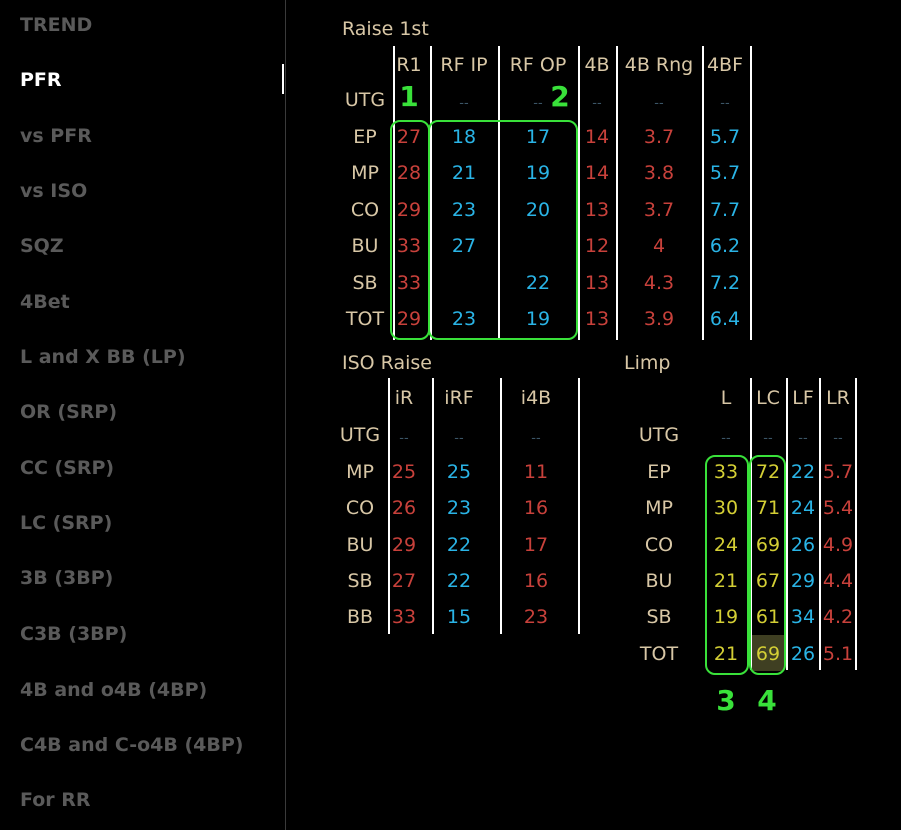 This screenshot has width=901, height=830. What do you see at coordinates (66, 523) in the screenshot?
I see `nav-item-lc-srp: LC (SRP)` at bounding box center [66, 523].